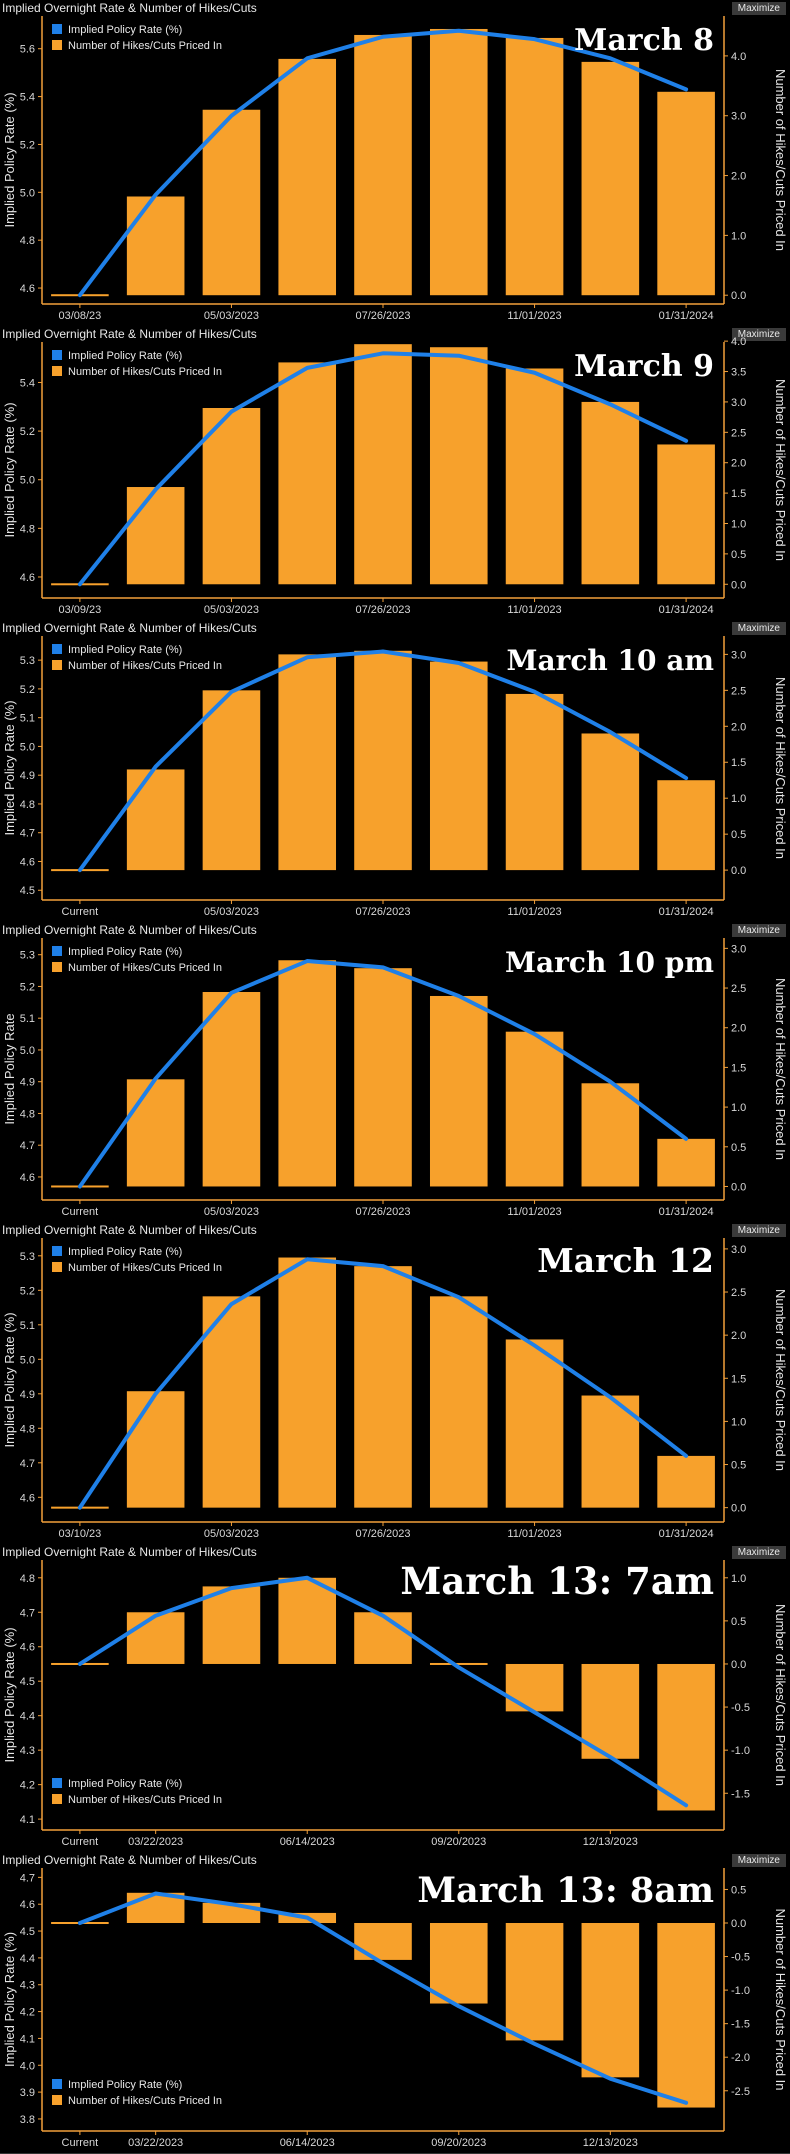 The height and width of the screenshot is (2154, 790). I want to click on y-tick-label: 4.1, so click(27, 2039).